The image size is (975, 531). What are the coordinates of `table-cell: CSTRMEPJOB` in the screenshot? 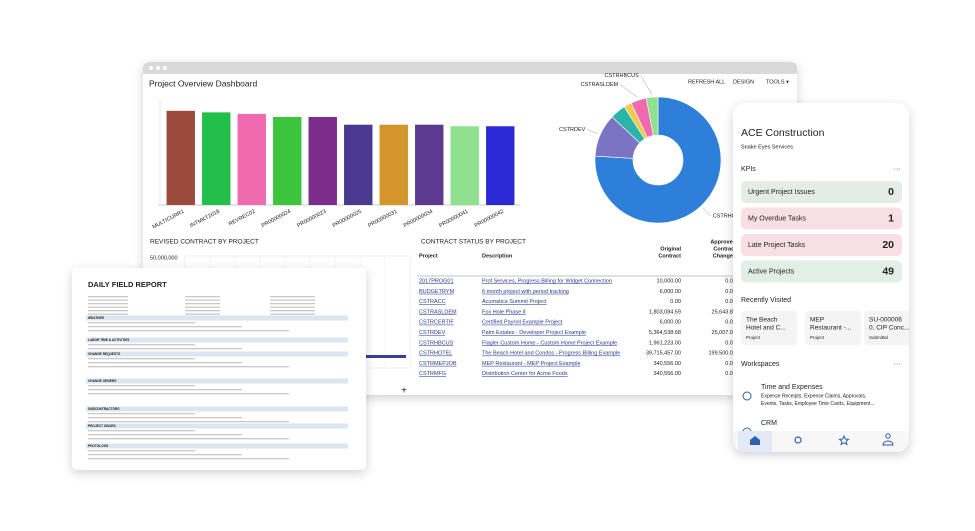 It's located at (438, 364).